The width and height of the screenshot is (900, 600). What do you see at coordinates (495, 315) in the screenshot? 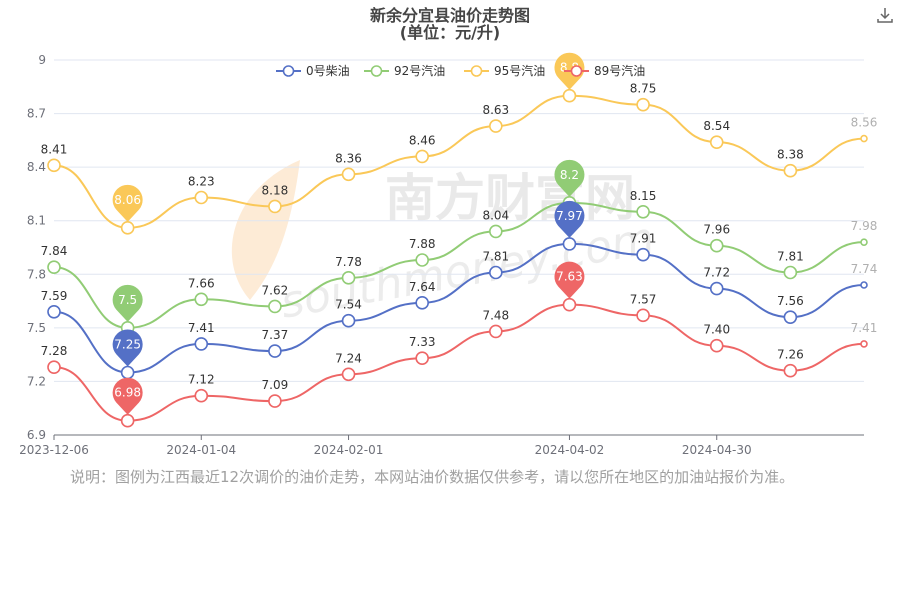
I see `data-label: 7.48` at bounding box center [495, 315].